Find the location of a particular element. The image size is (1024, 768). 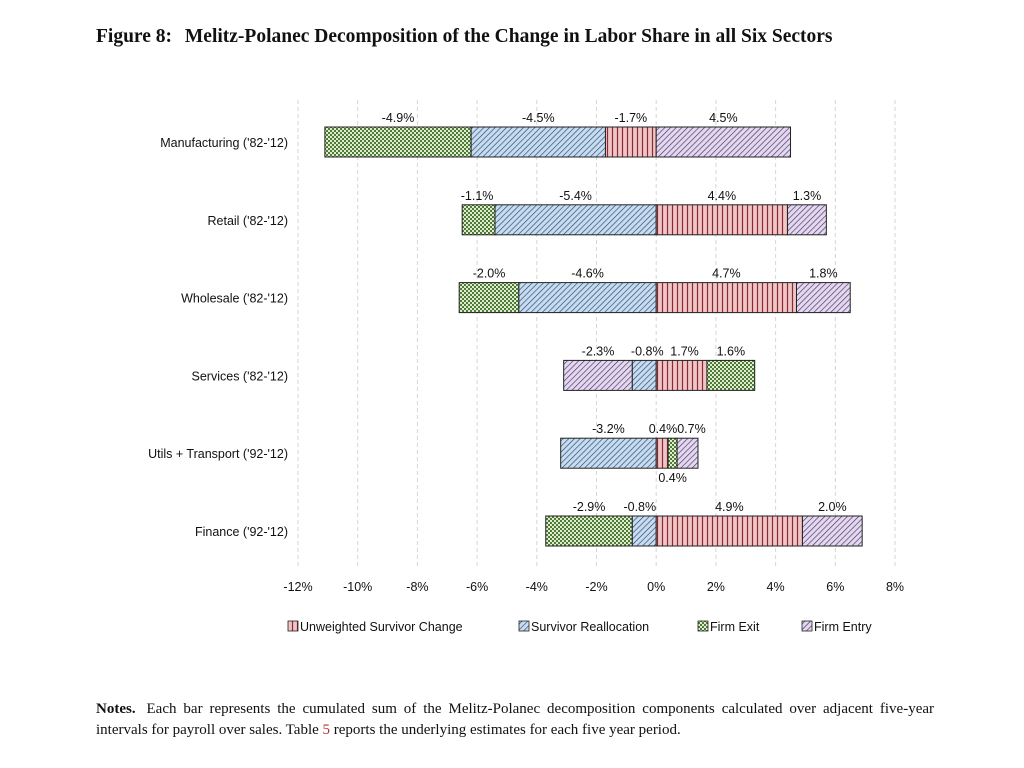

x-tick-label: -10% is located at coordinates (357, 587).